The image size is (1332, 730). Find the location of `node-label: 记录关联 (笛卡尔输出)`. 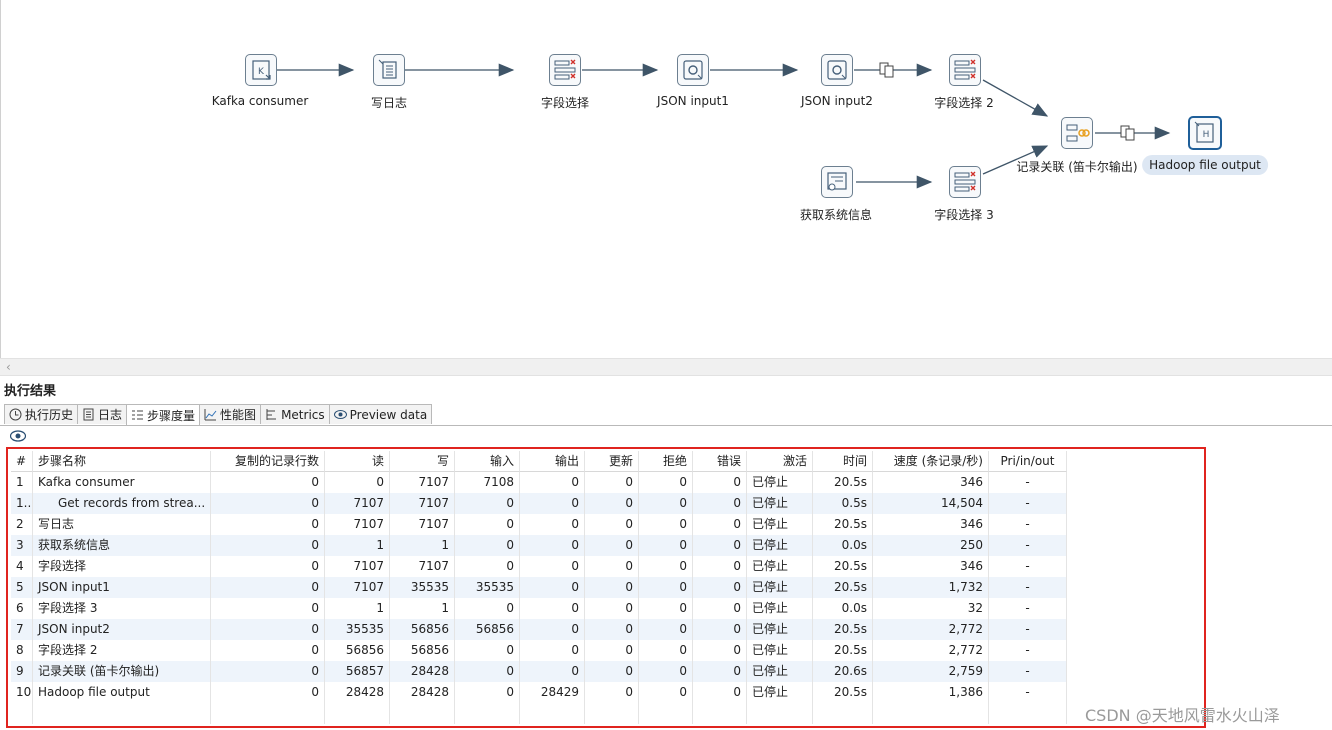

node-label: 记录关联 (笛卡尔输出) is located at coordinates (1077, 167).